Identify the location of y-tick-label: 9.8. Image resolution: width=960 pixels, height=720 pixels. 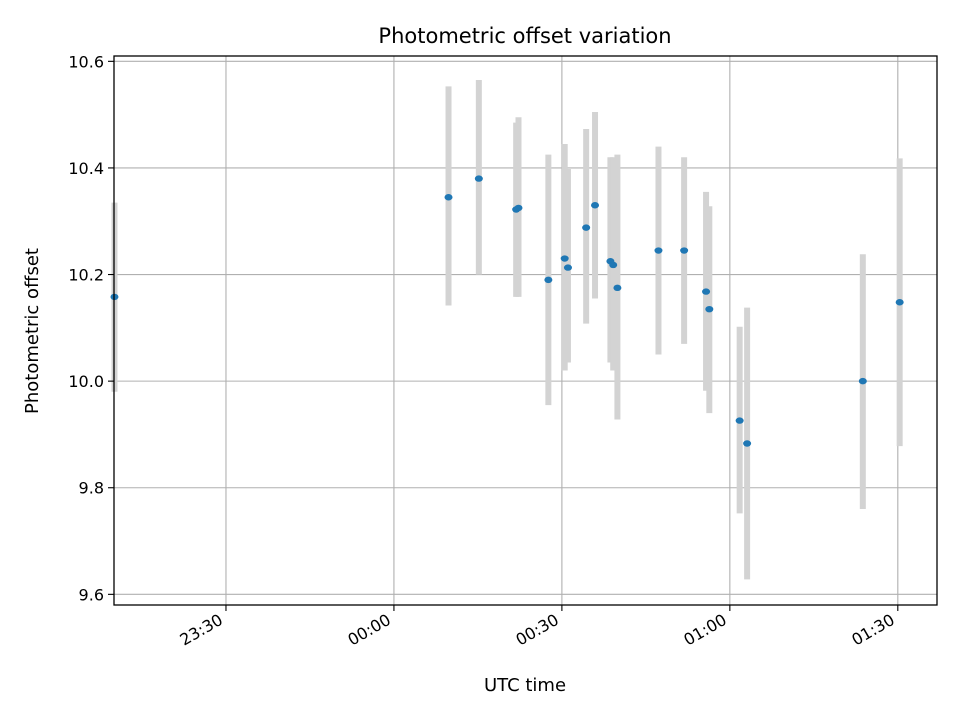
(91, 488).